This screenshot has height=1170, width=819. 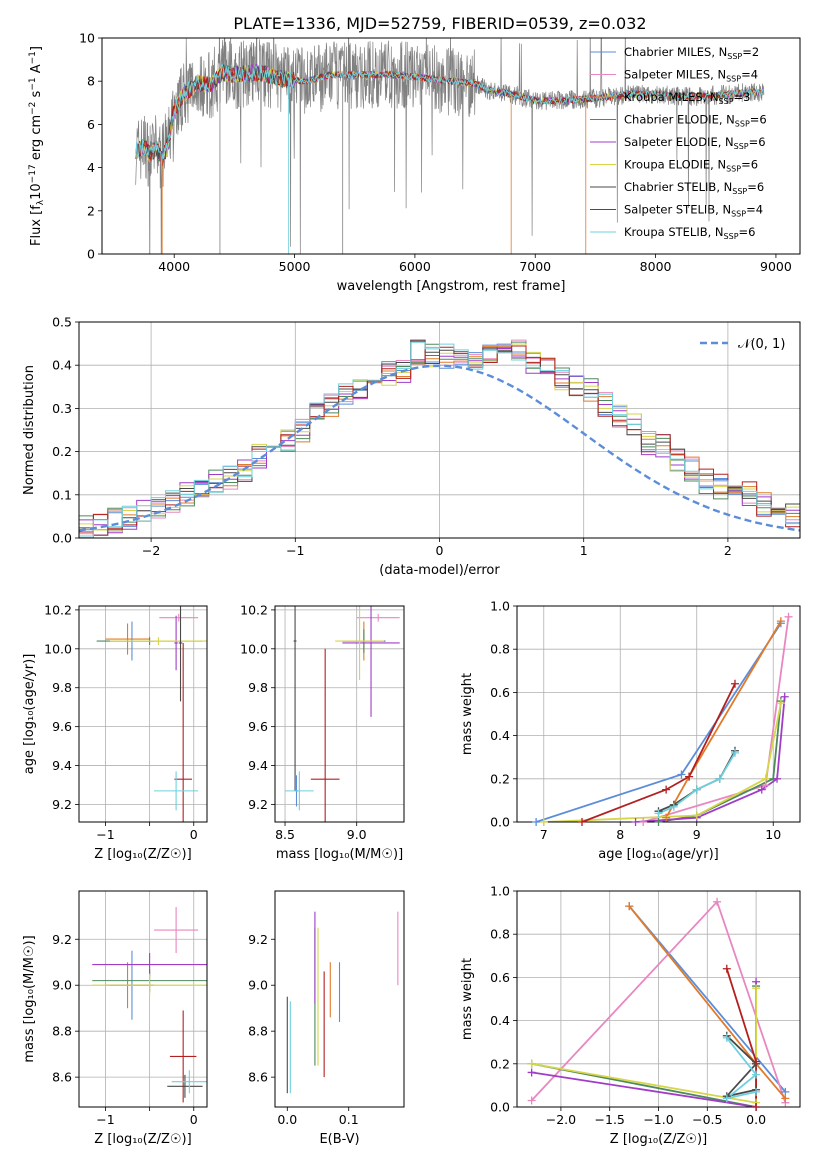 I want to click on axes: 0.0 0.1 8.6 8.8 9.0 9.2 E(B-V), so click(x=326, y=1018).